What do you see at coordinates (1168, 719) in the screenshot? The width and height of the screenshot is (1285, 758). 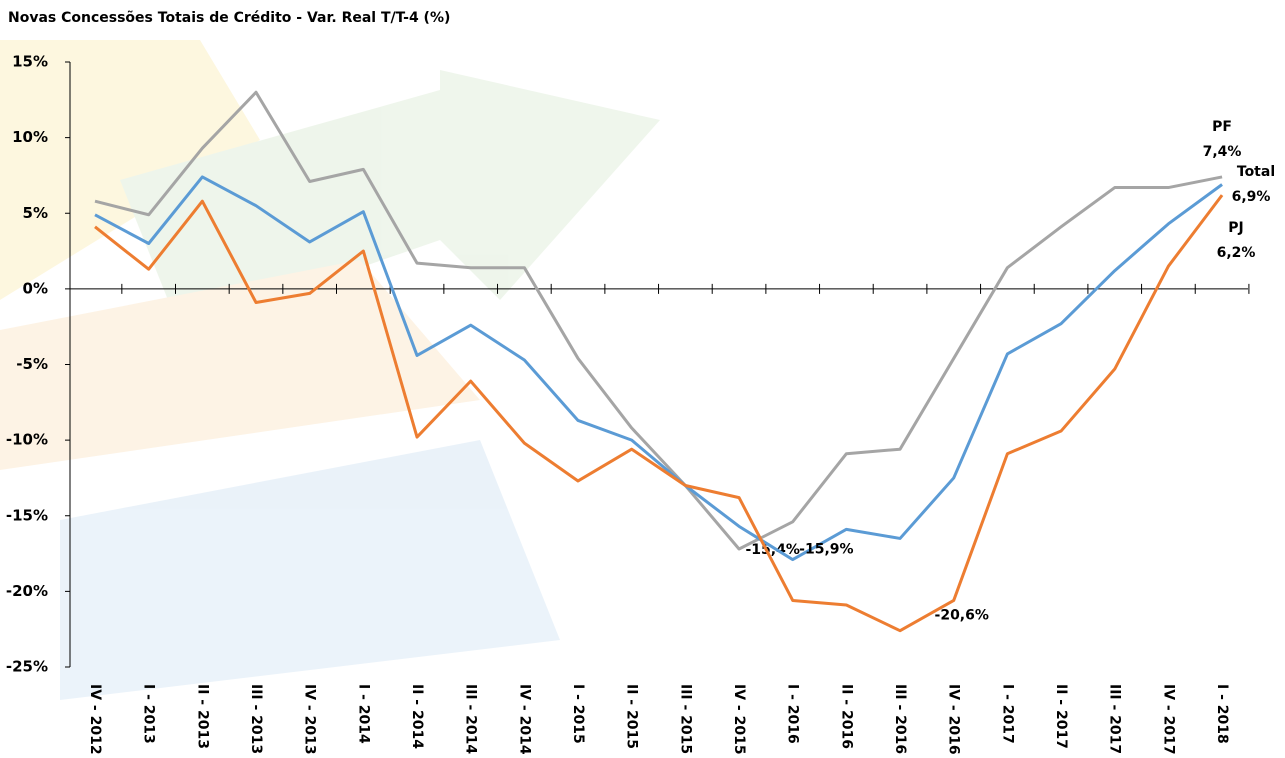 I see `x-tick-label: IV - 2017` at bounding box center [1168, 719].